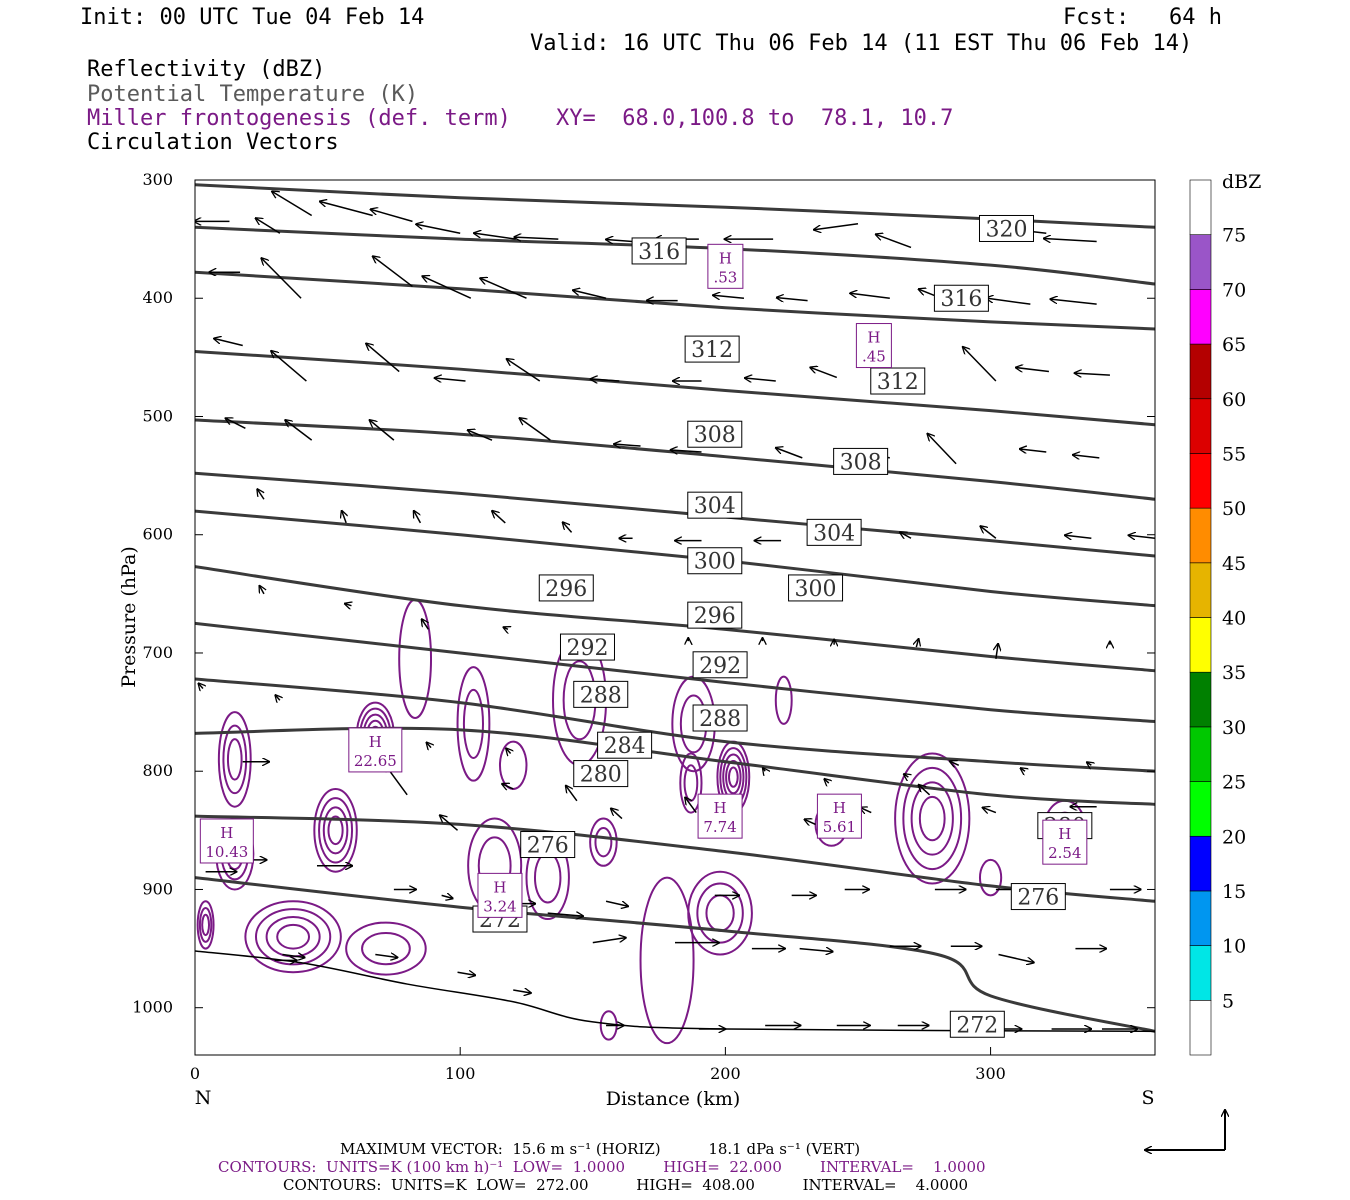 This screenshot has height=1200, width=1350. I want to click on theta-label-1: 316, so click(659, 252).